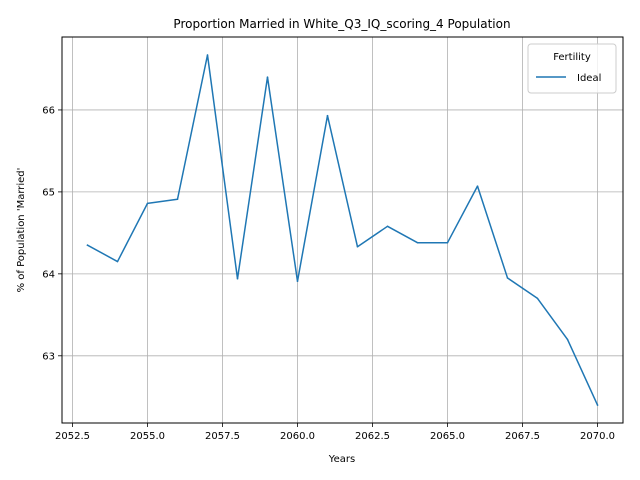 Image resolution: width=640 pixels, height=480 pixels. Describe the element at coordinates (48, 192) in the screenshot. I see `y-tick-label: 65` at that location.